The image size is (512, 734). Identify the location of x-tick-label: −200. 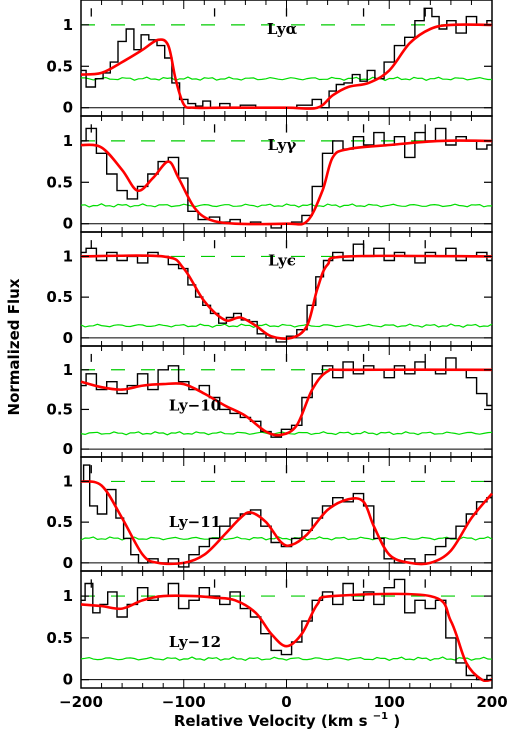
(81, 702).